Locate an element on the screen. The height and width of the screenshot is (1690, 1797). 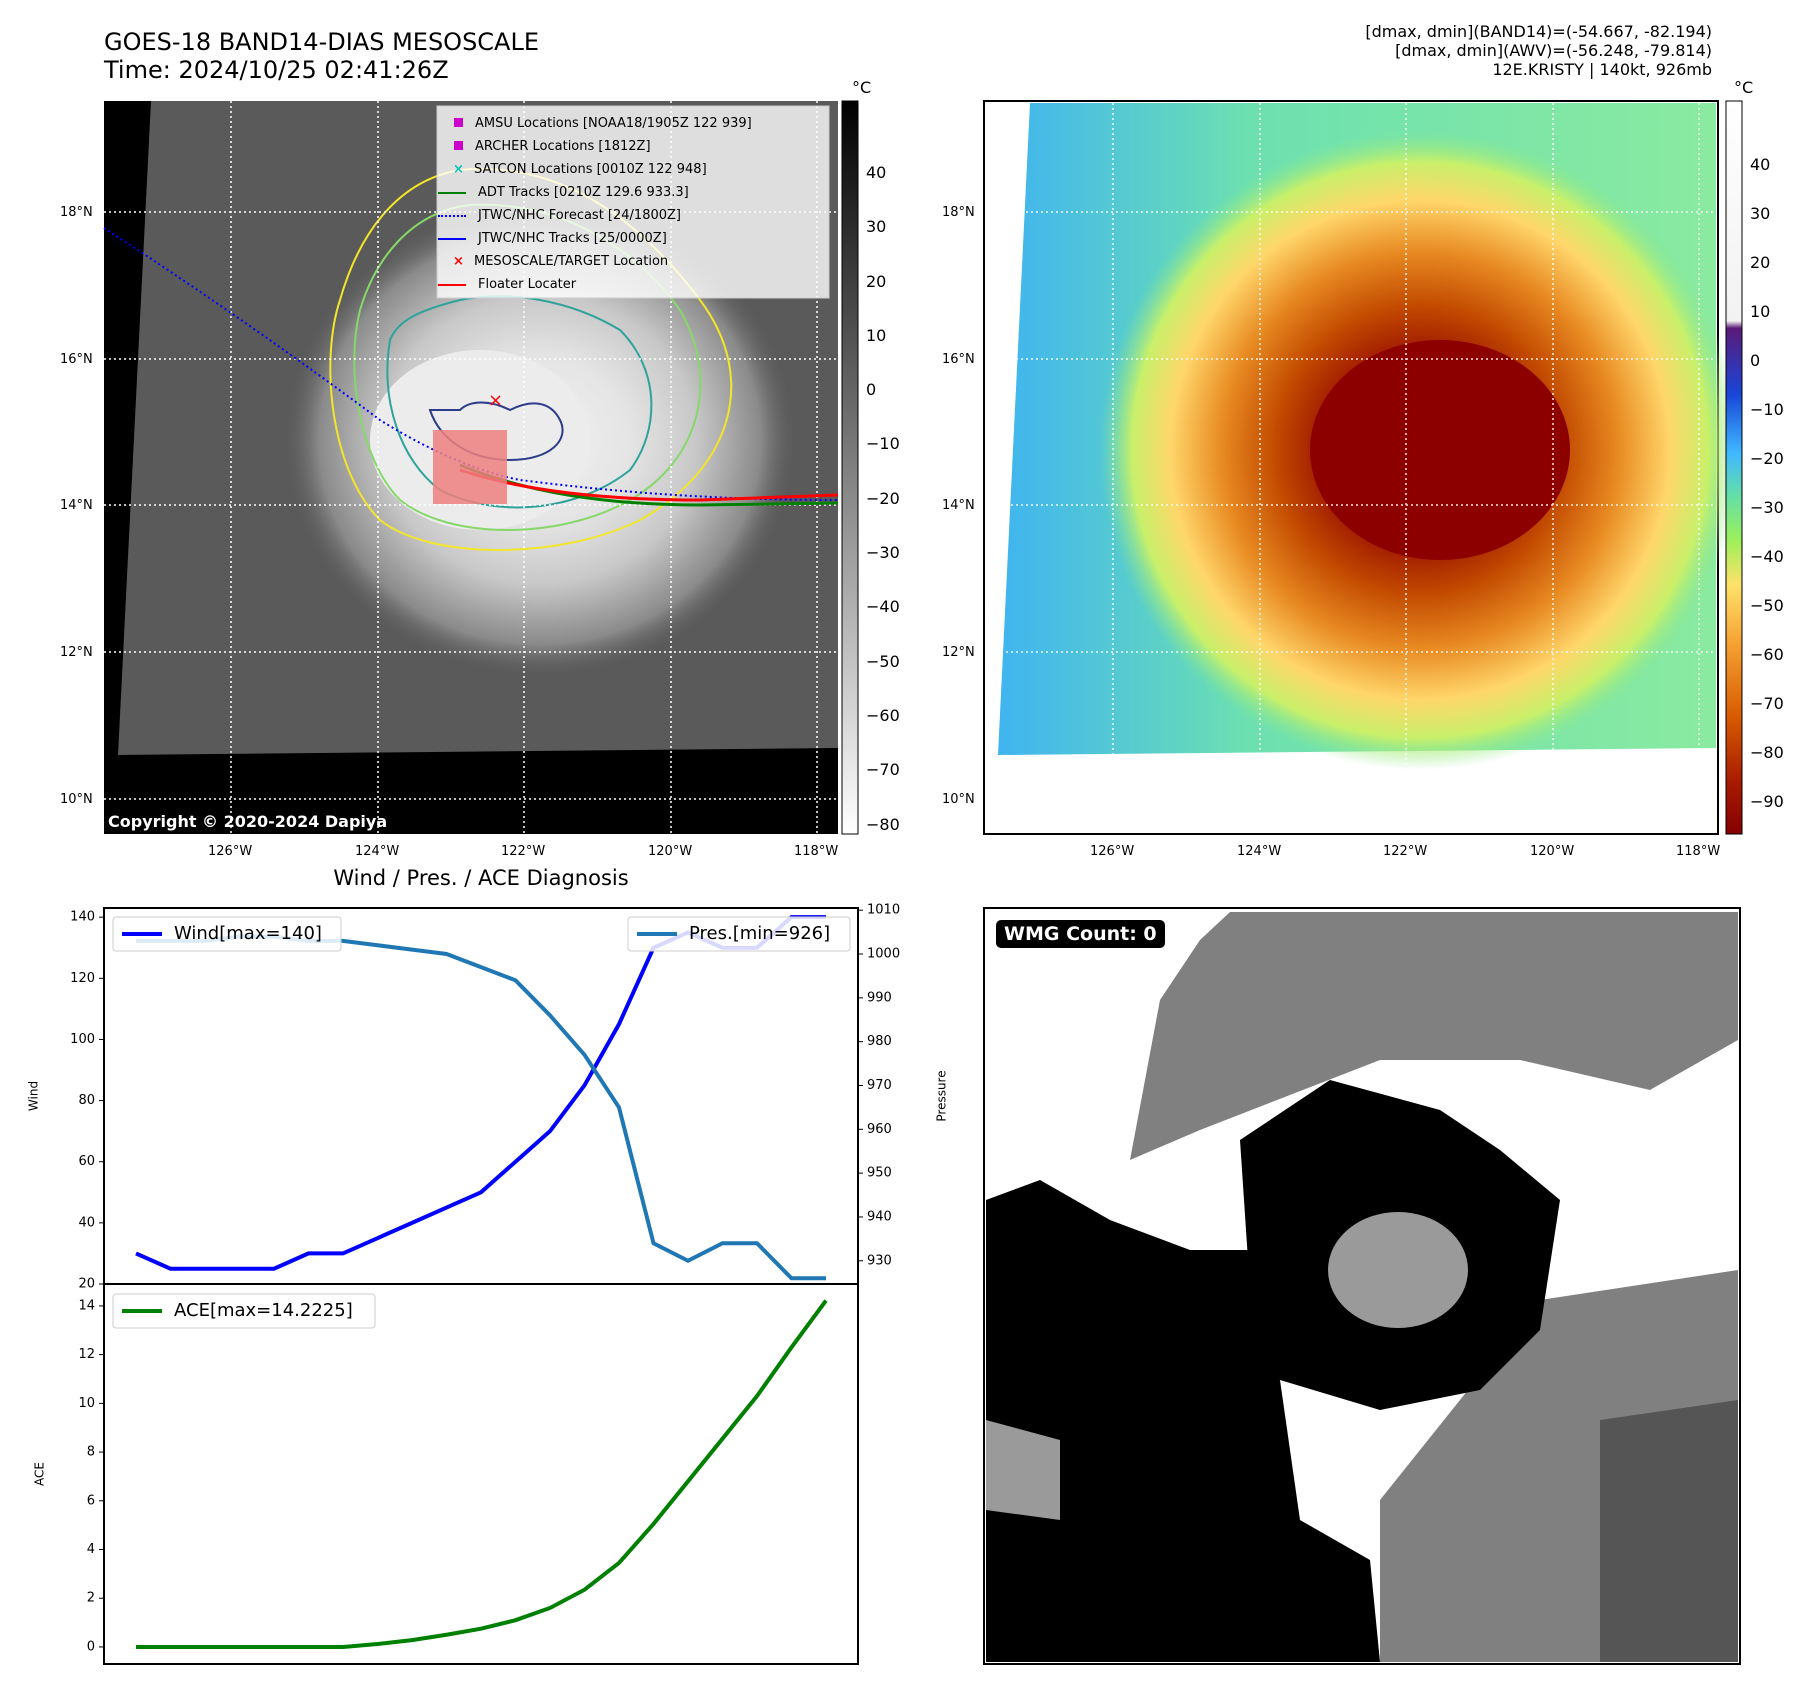
color-colorbar-unit: °C is located at coordinates (1744, 87).